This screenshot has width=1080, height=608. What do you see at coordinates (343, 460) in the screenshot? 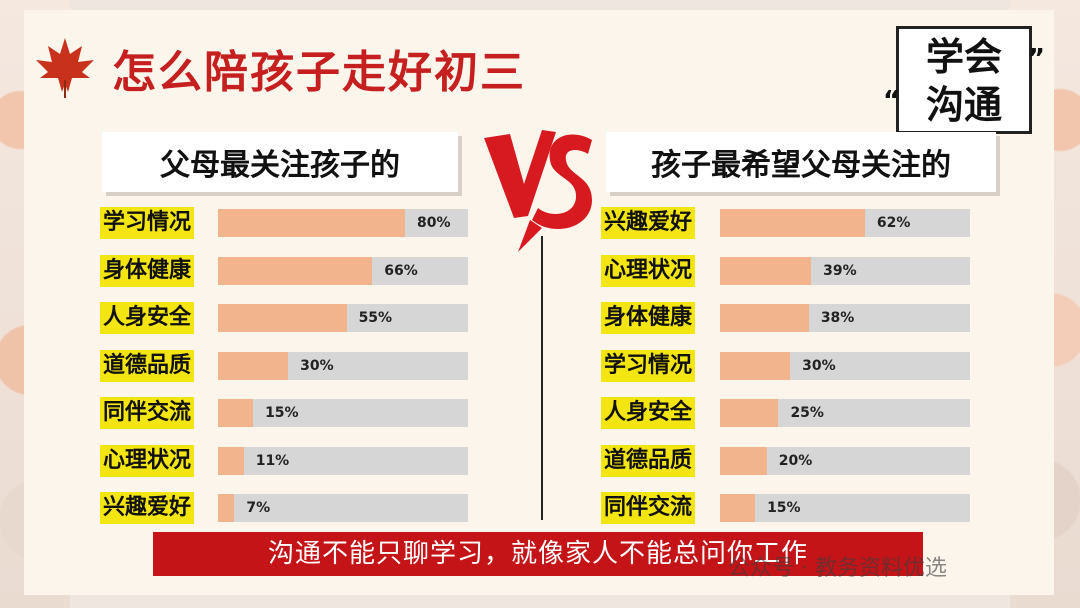
I see `bar-track: 11%` at bounding box center [343, 460].